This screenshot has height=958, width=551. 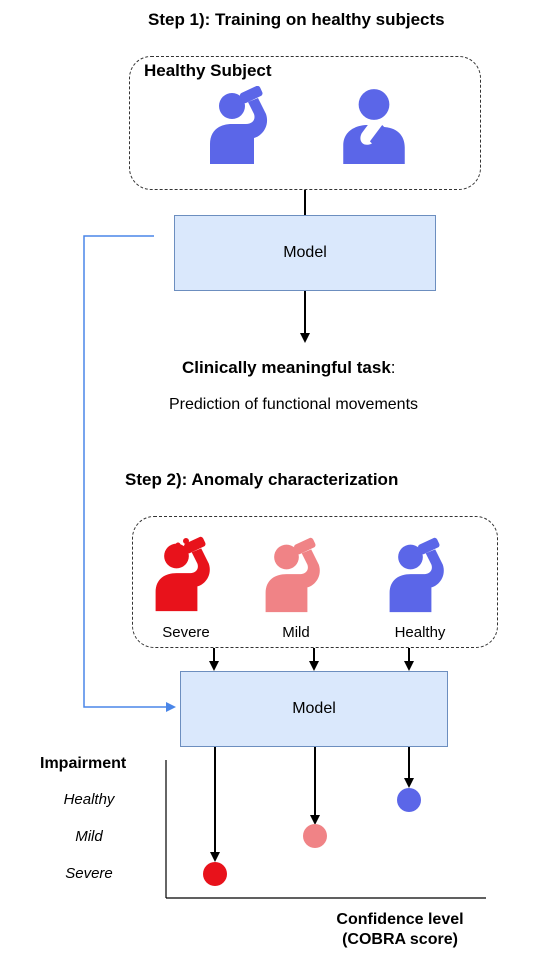 What do you see at coordinates (286, 367) in the screenshot?
I see `task-title-bold: Clinically meaningful task` at bounding box center [286, 367].